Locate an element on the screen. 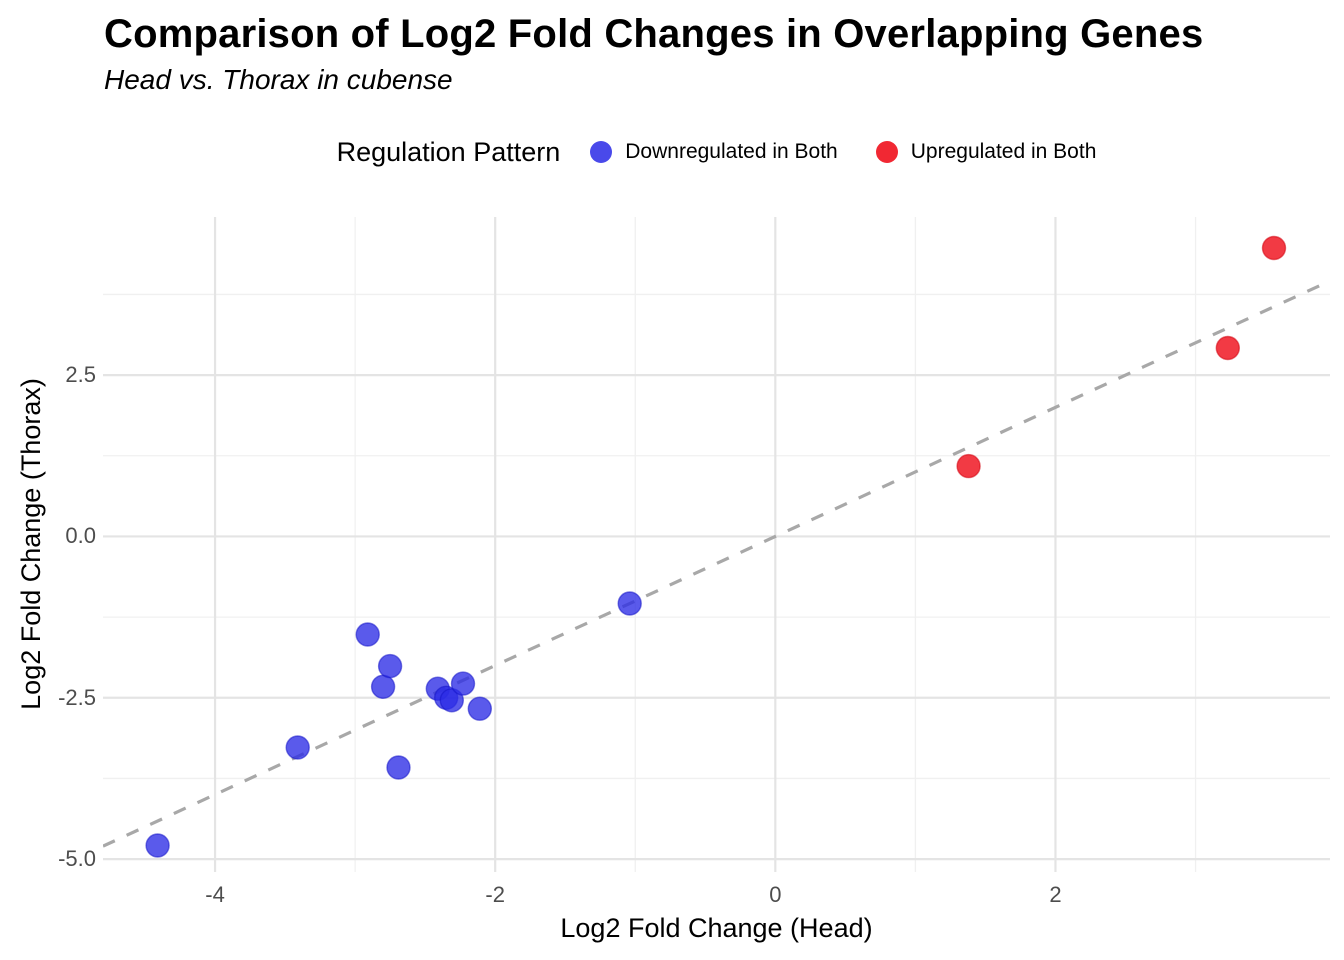 This screenshot has width=1344, height=960. chart-subtitle: Head vs. Thorax in cubense is located at coordinates (278, 79).